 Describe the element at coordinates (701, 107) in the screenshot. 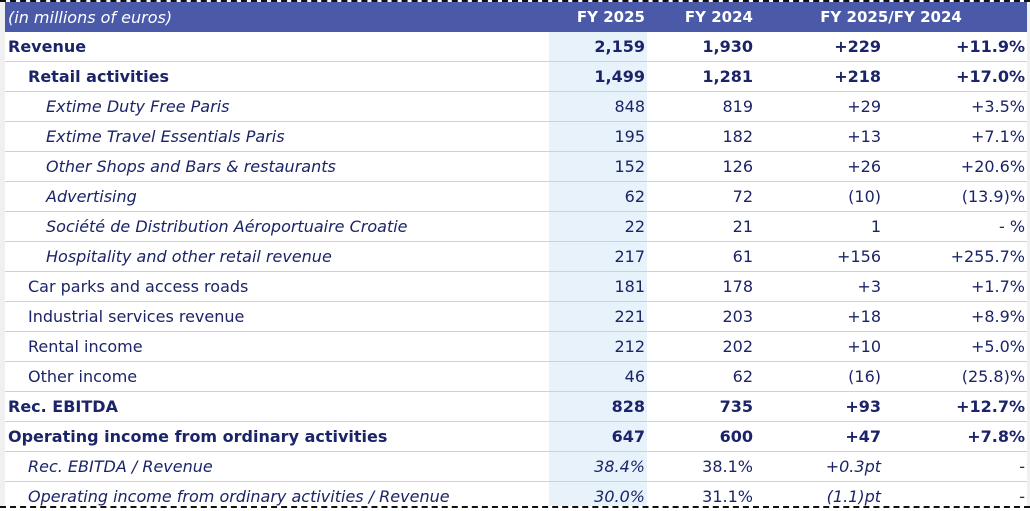

I see `value-fy2024: 819` at that location.